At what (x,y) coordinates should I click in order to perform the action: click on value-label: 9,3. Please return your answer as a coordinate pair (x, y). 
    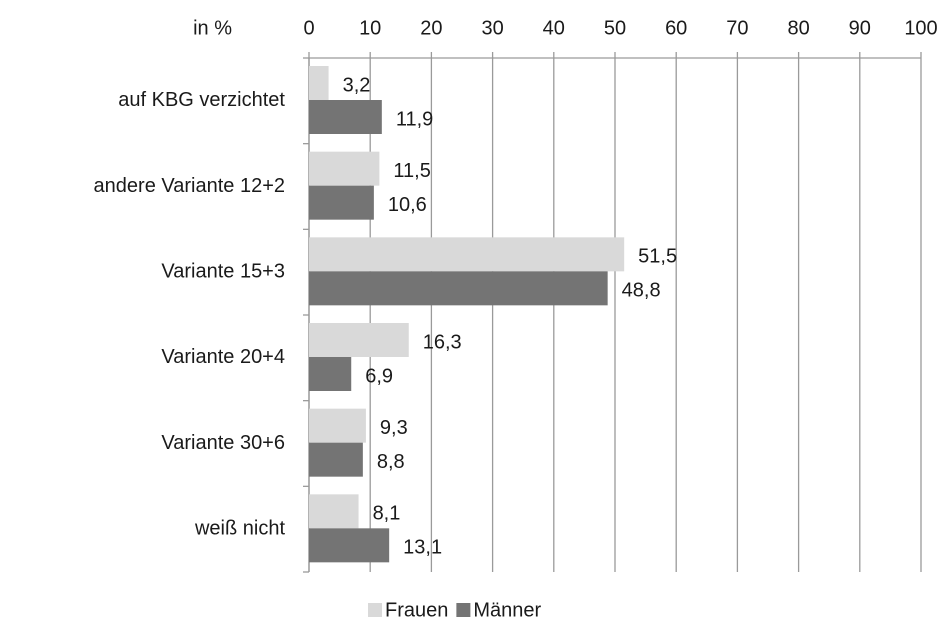
    Looking at the image, I should click on (394, 428).